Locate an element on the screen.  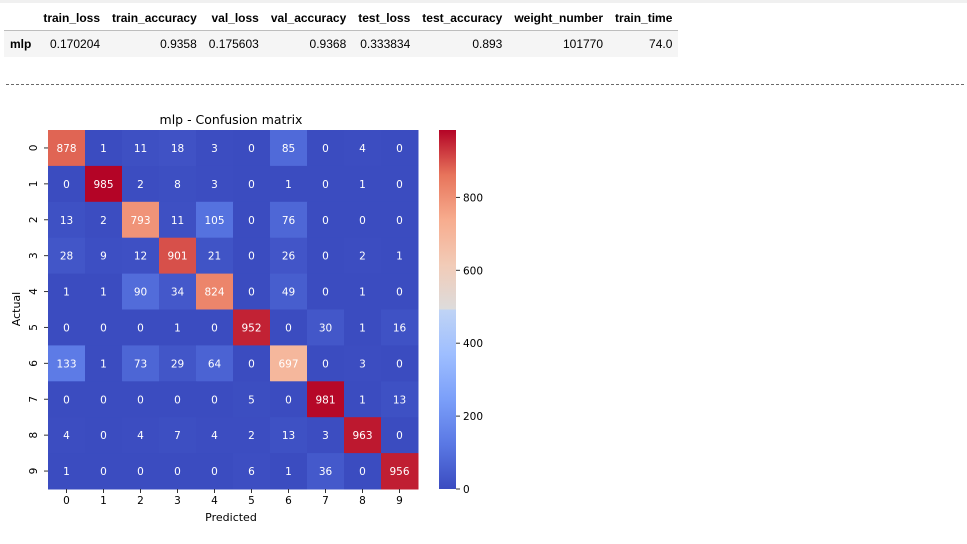
cell-value-label: 824 is located at coordinates (214, 293).